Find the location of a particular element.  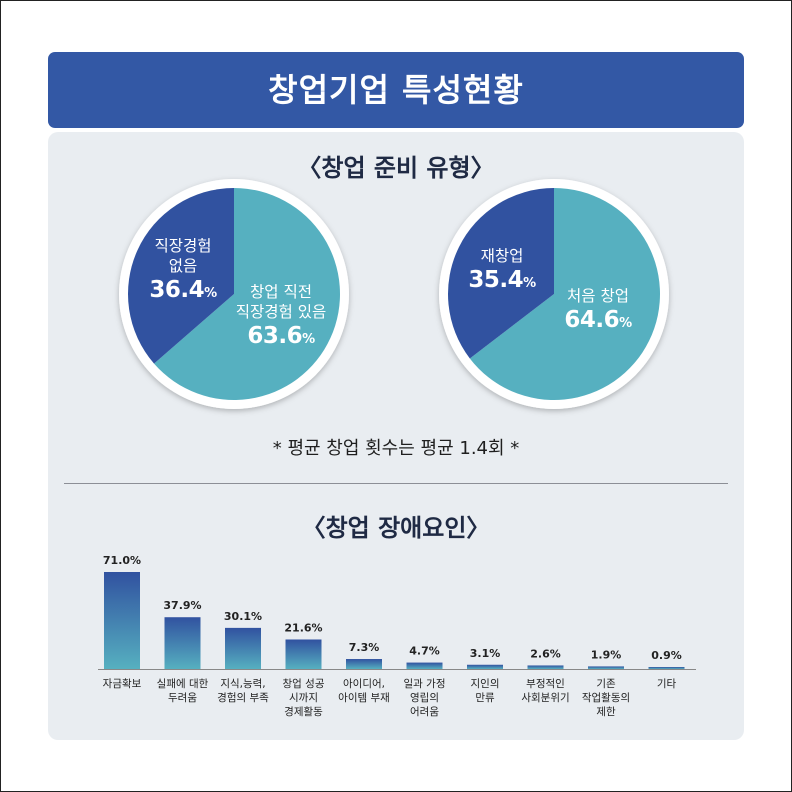

section-title-preparation-type: 〈창업 준비 유형〉 is located at coordinates (396, 168).